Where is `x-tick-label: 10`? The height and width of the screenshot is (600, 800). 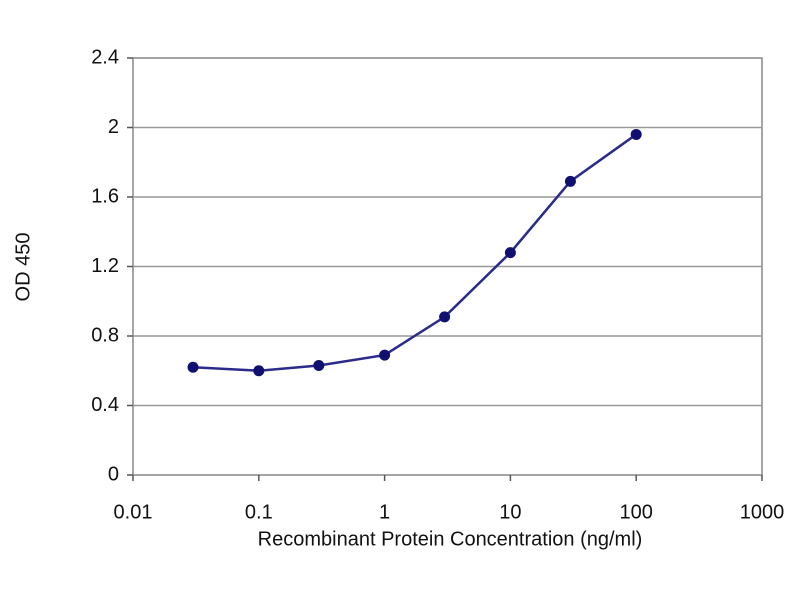 x-tick-label: 10 is located at coordinates (510, 512).